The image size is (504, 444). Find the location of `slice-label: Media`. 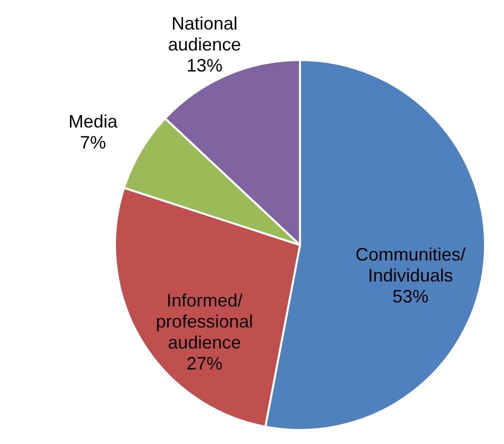

slice-label: Media is located at coordinates (93, 122).